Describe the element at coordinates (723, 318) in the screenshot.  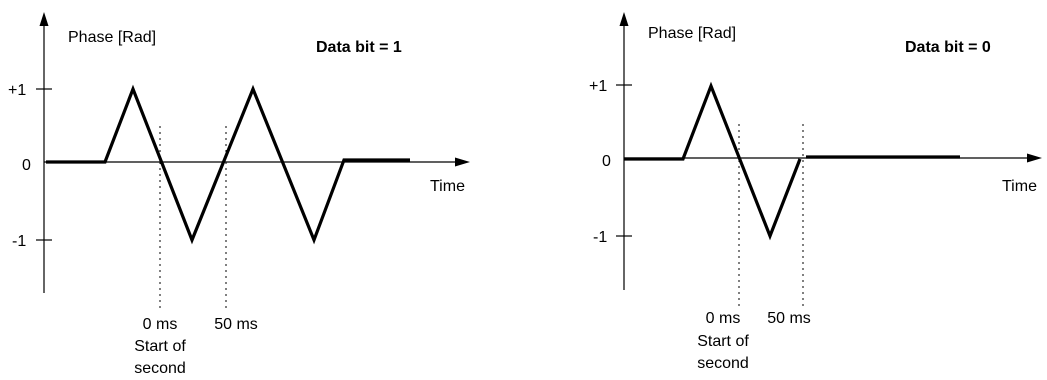
I see `marker-label-0ms-right: 0 ms` at that location.